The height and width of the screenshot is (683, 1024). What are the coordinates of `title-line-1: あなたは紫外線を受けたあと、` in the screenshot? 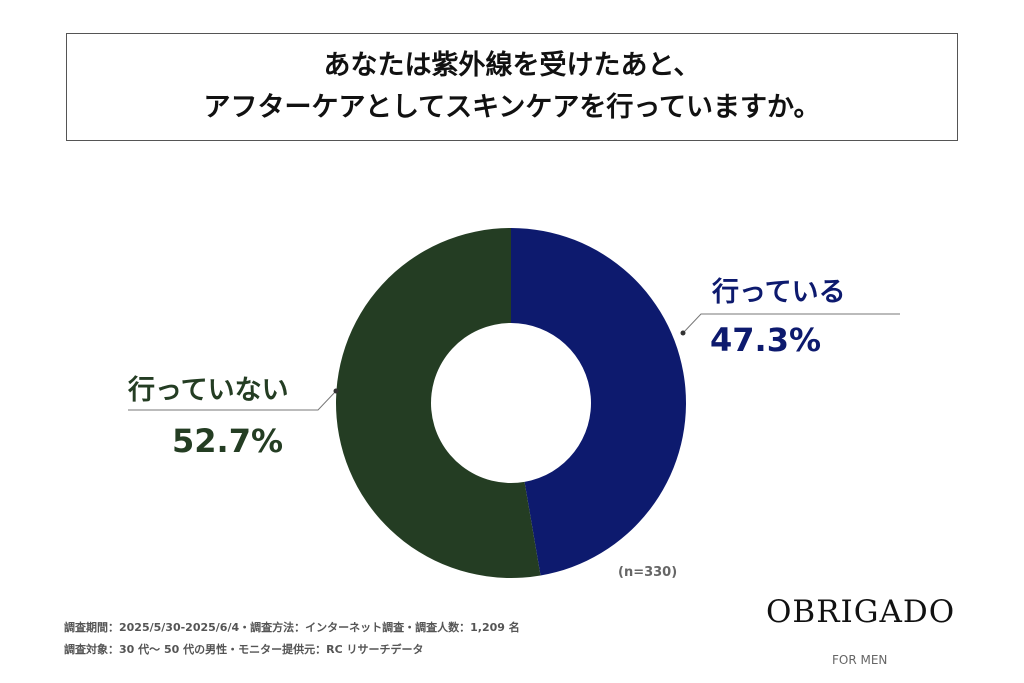 It's located at (512, 65).